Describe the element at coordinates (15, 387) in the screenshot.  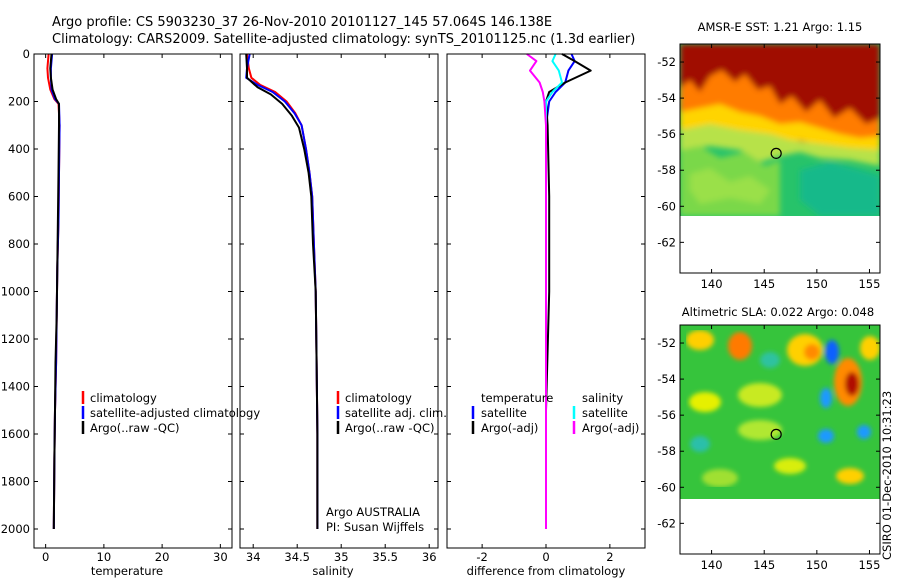
I see `y-tick-label: 1400` at that location.